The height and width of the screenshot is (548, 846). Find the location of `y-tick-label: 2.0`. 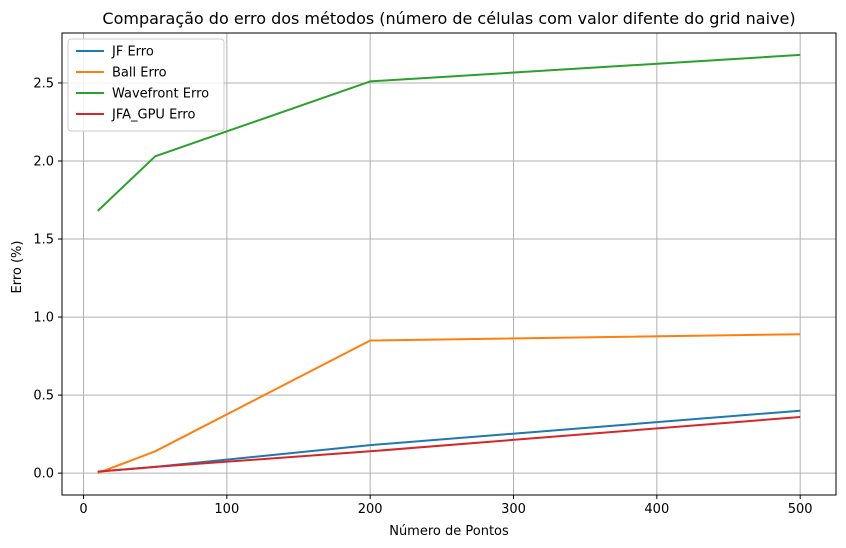

y-tick-label: 2.0 is located at coordinates (43, 161).